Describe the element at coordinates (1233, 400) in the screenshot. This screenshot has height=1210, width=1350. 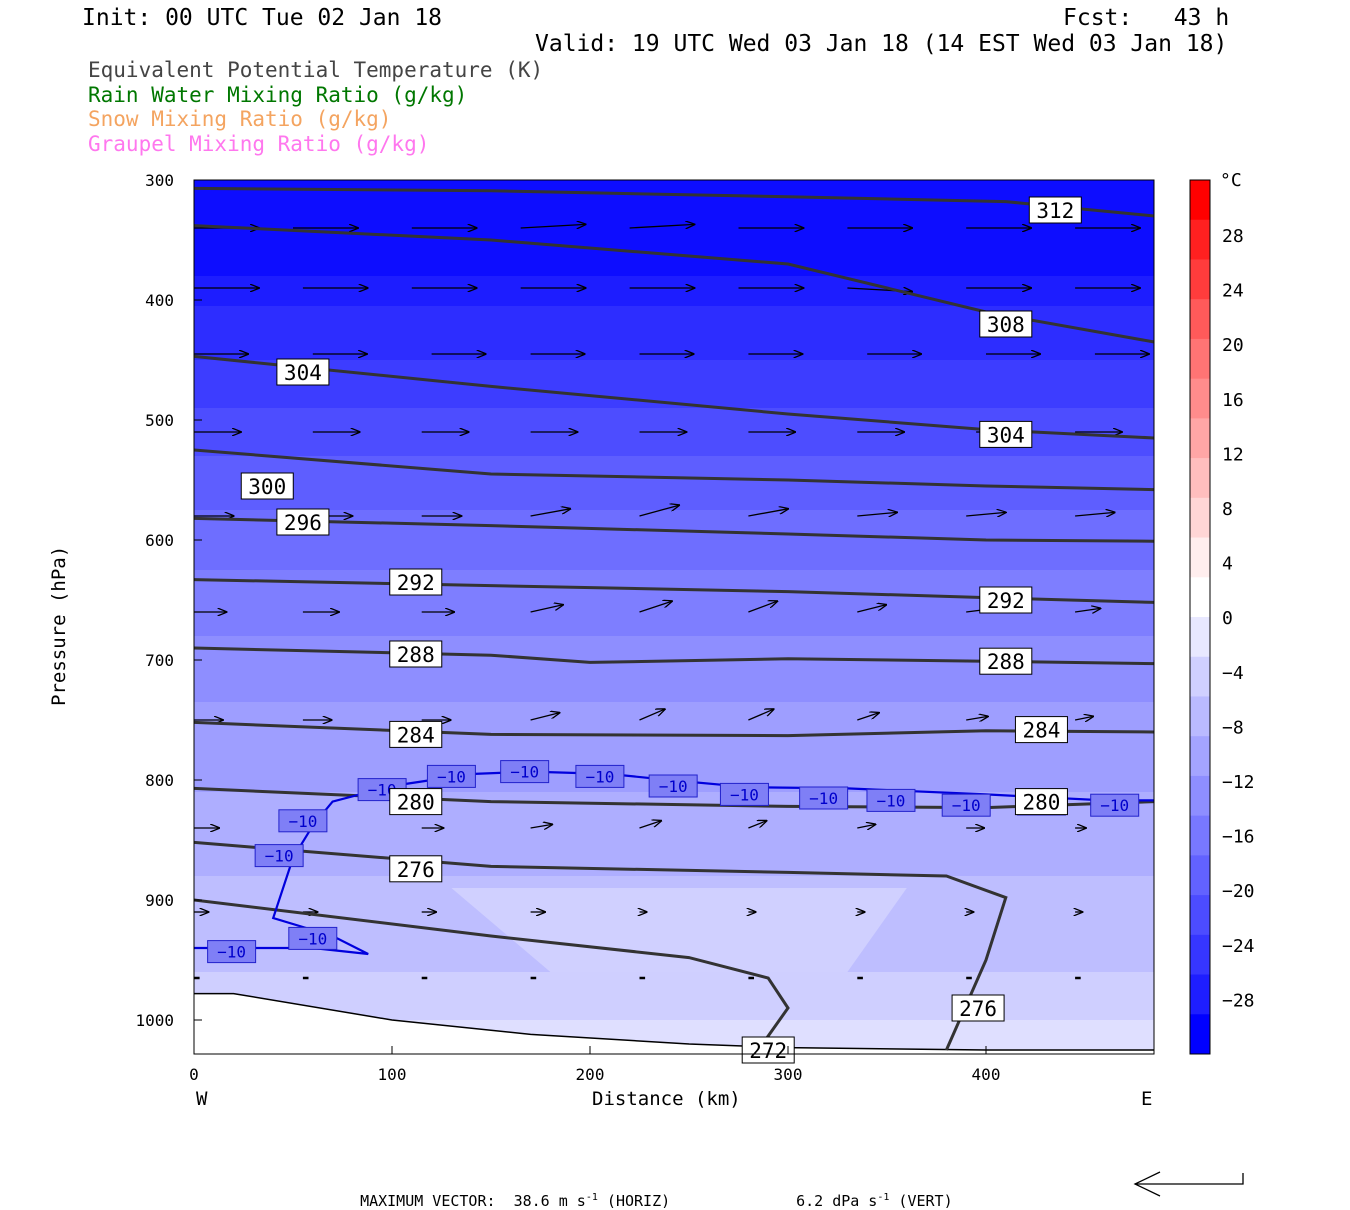
I see `colorbar-tick-label: 16` at that location.